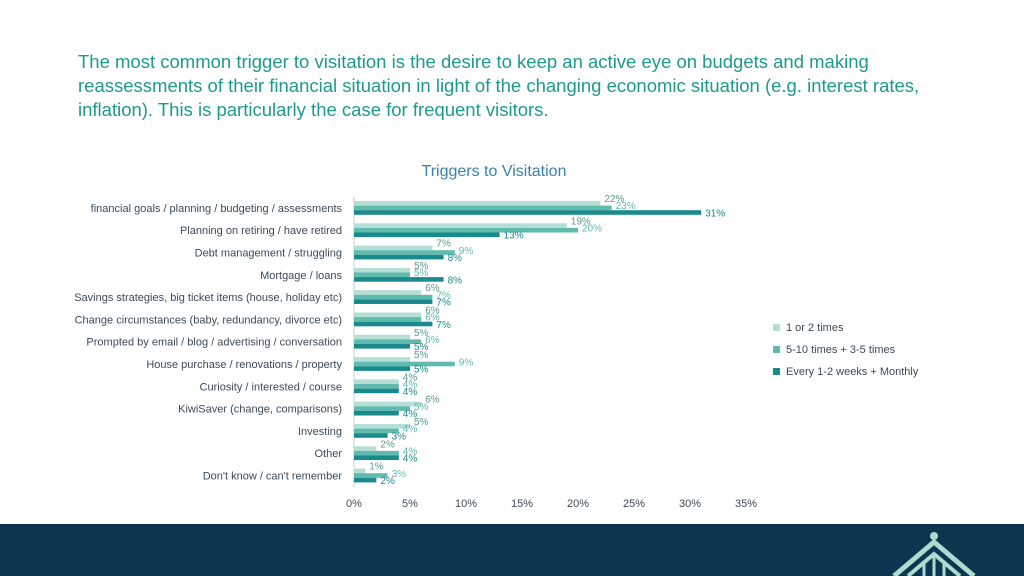 Image resolution: width=1024 pixels, height=576 pixels. I want to click on x-tick-label: 25%, so click(634, 504).